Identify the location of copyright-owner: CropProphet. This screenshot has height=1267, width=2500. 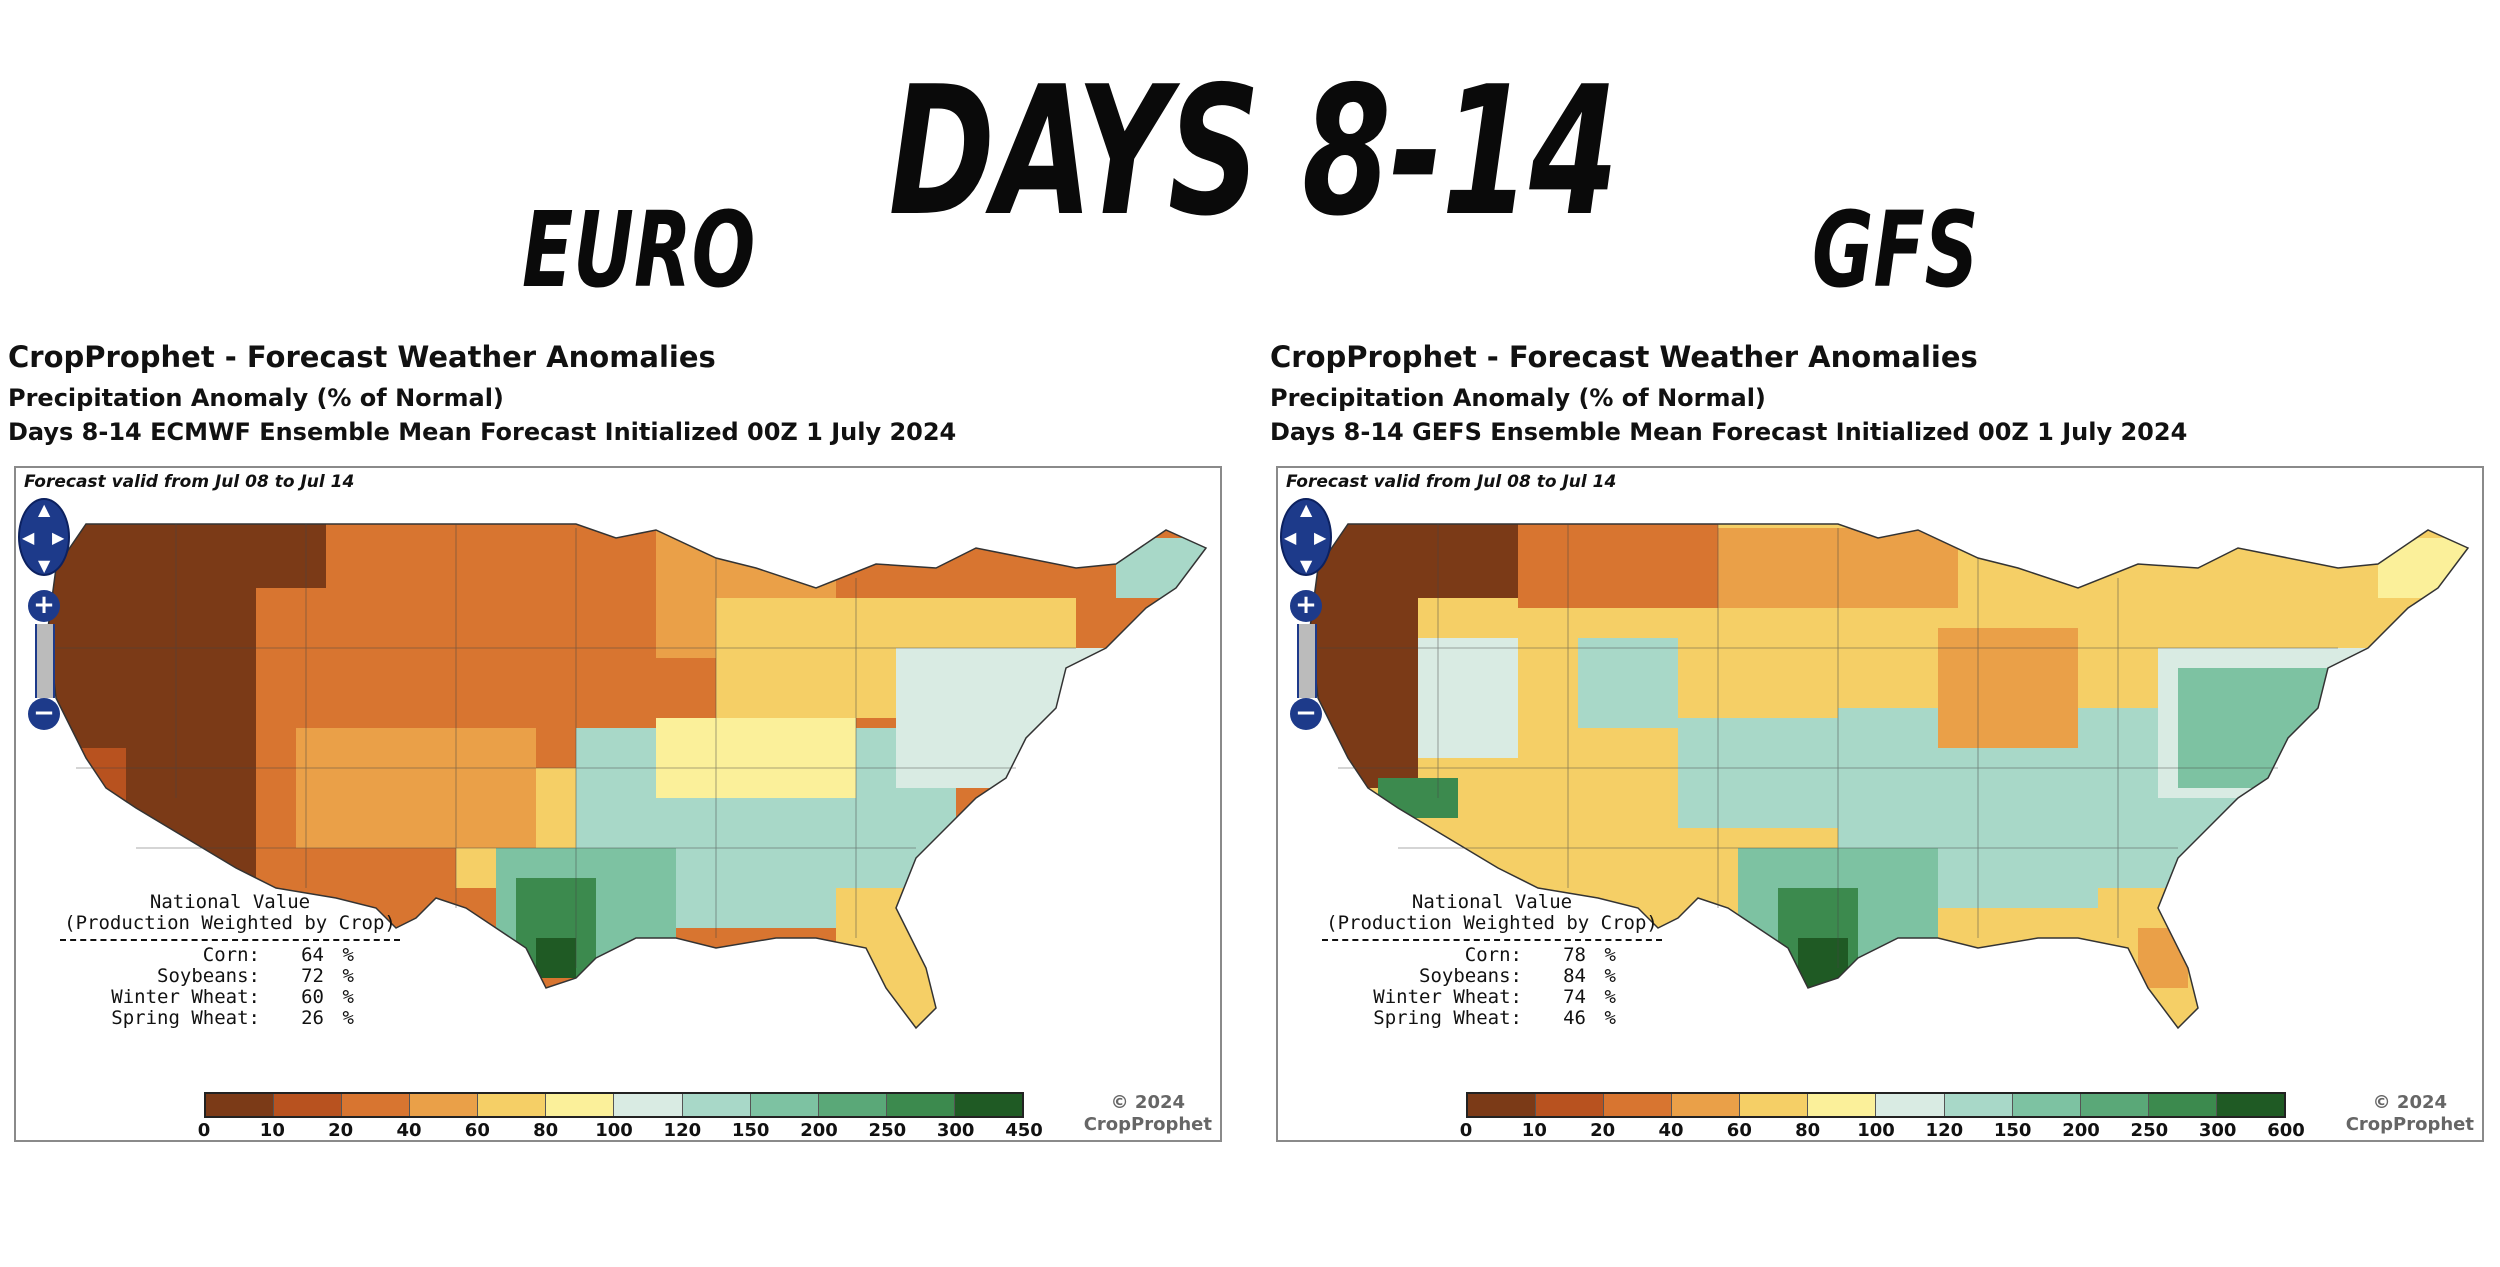
(2409, 1124).